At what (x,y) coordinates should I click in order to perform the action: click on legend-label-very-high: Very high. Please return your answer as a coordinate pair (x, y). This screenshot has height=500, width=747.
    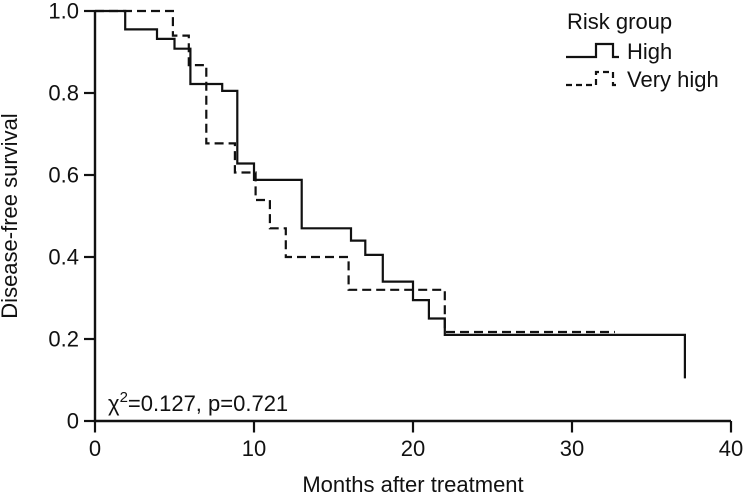
    Looking at the image, I should click on (673, 79).